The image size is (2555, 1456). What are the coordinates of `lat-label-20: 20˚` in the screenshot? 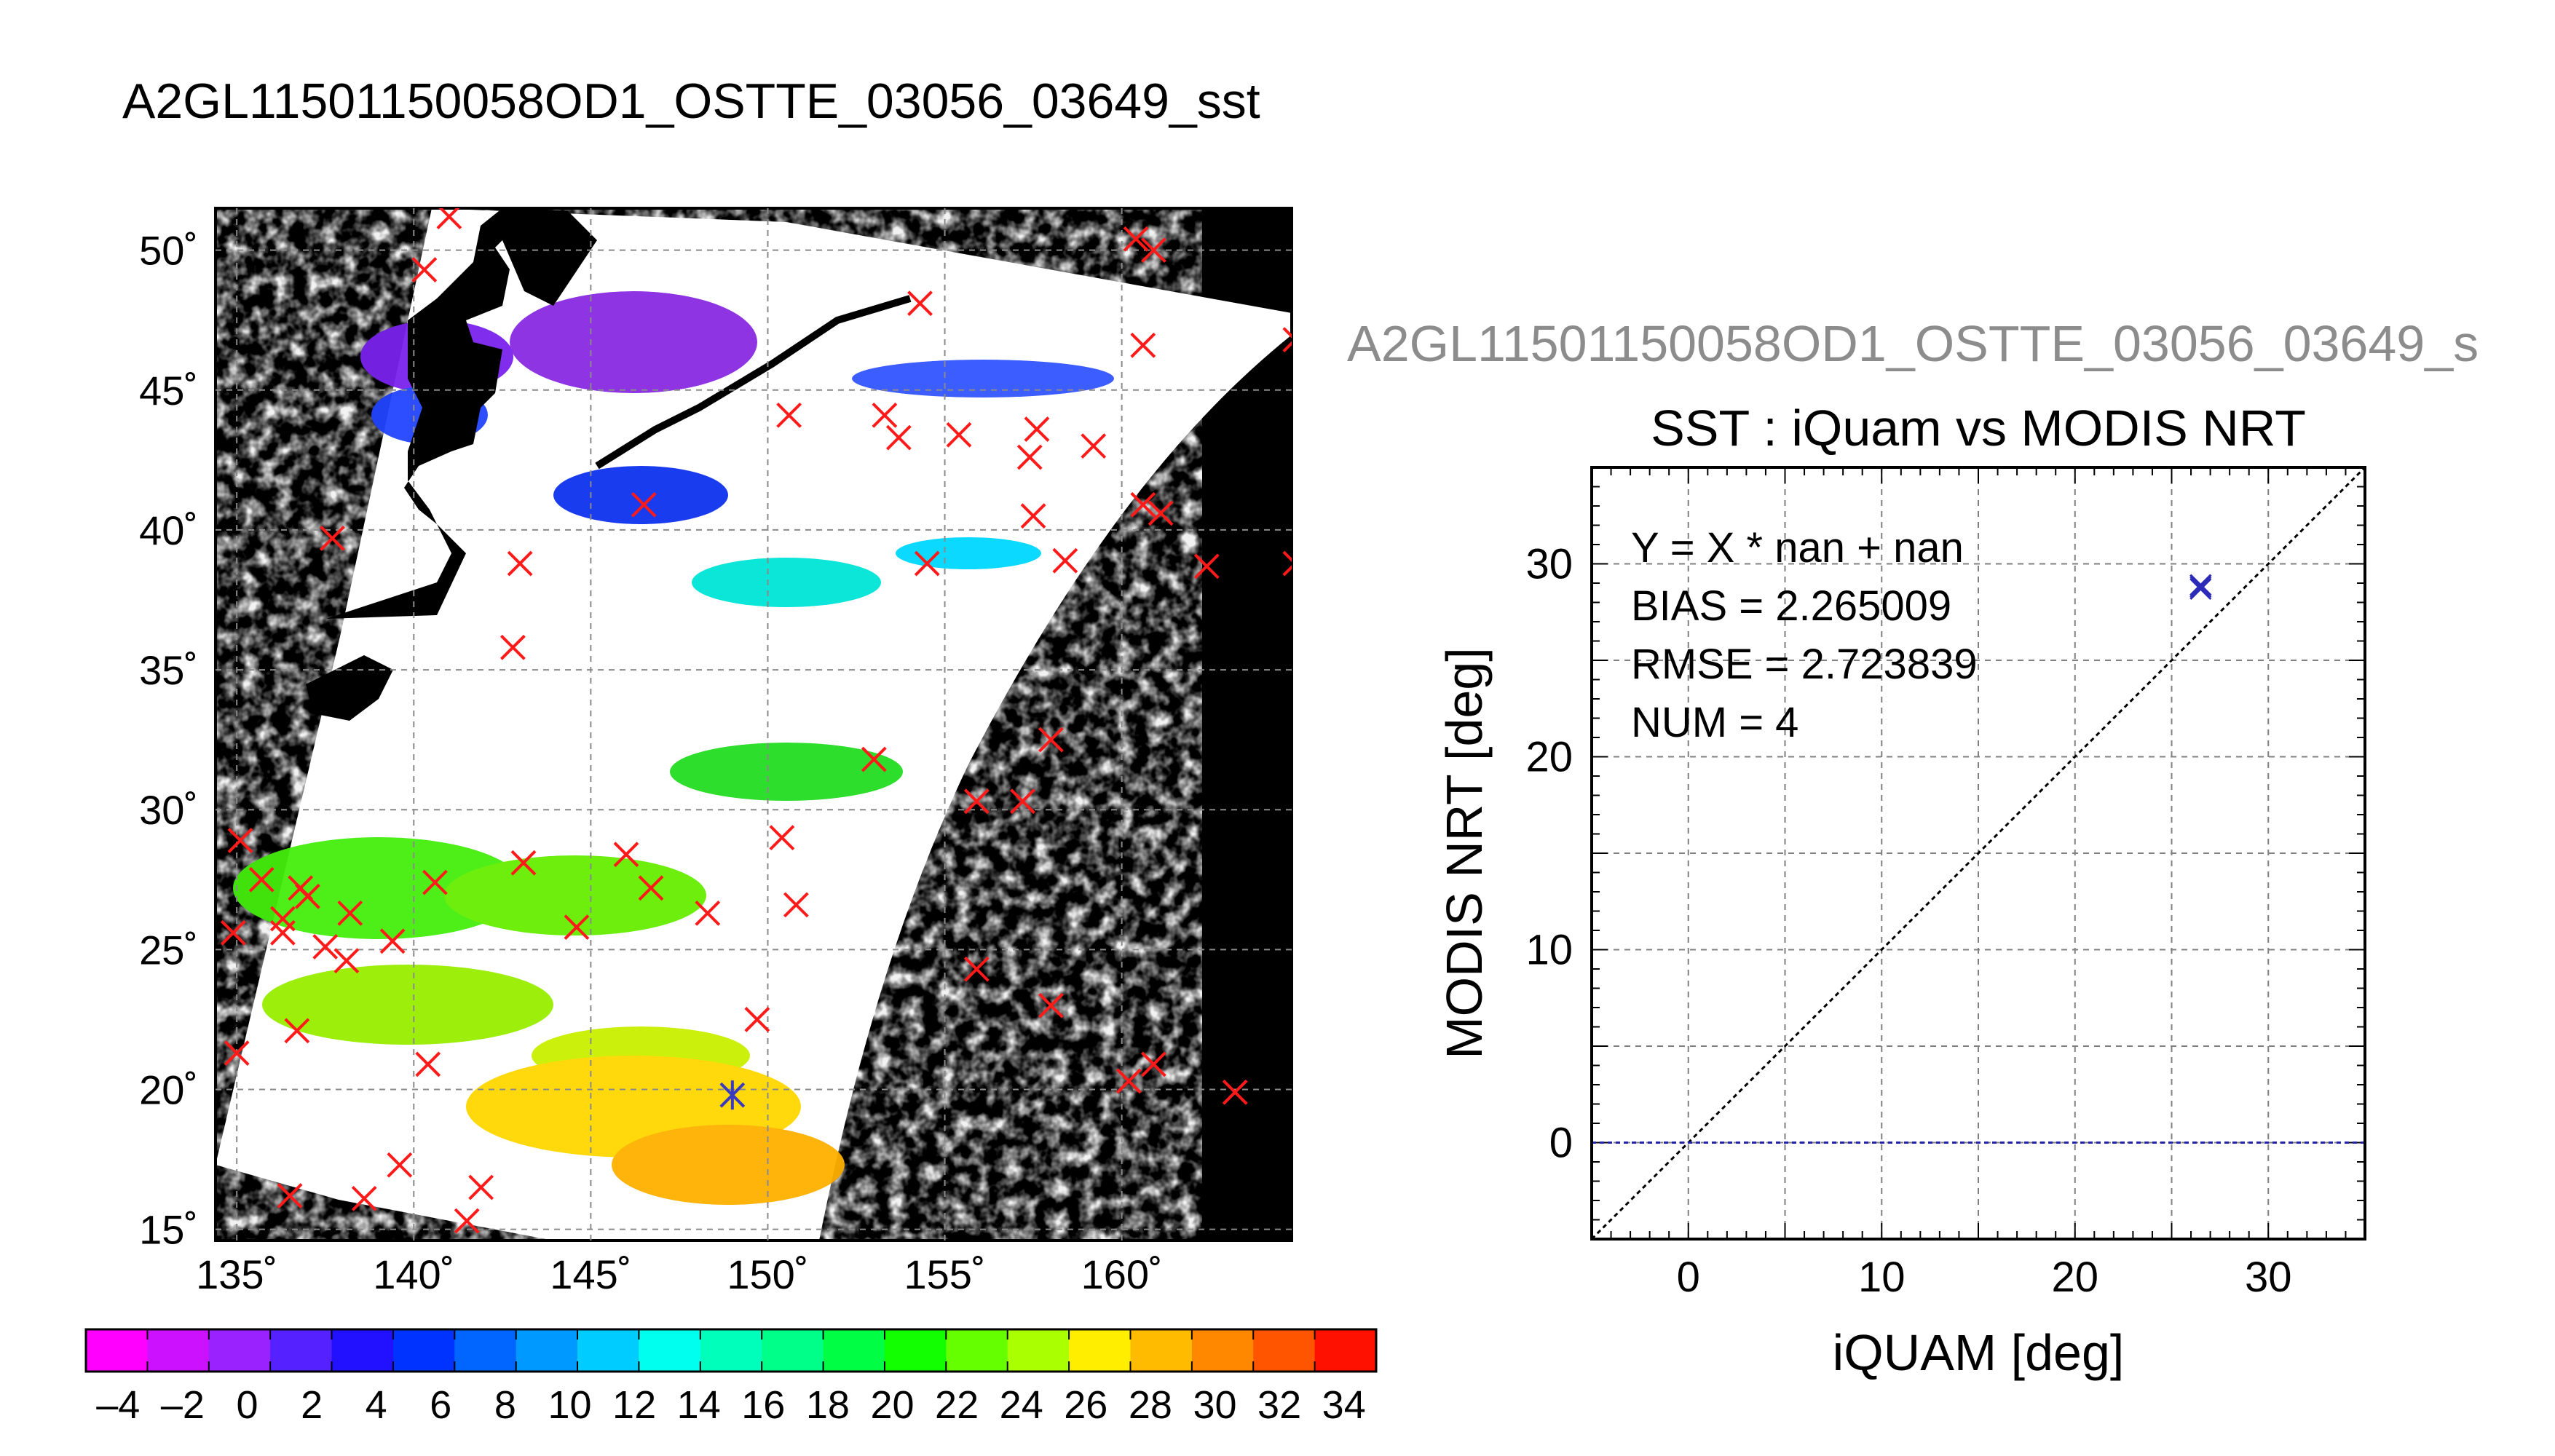 It's located at (168, 1089).